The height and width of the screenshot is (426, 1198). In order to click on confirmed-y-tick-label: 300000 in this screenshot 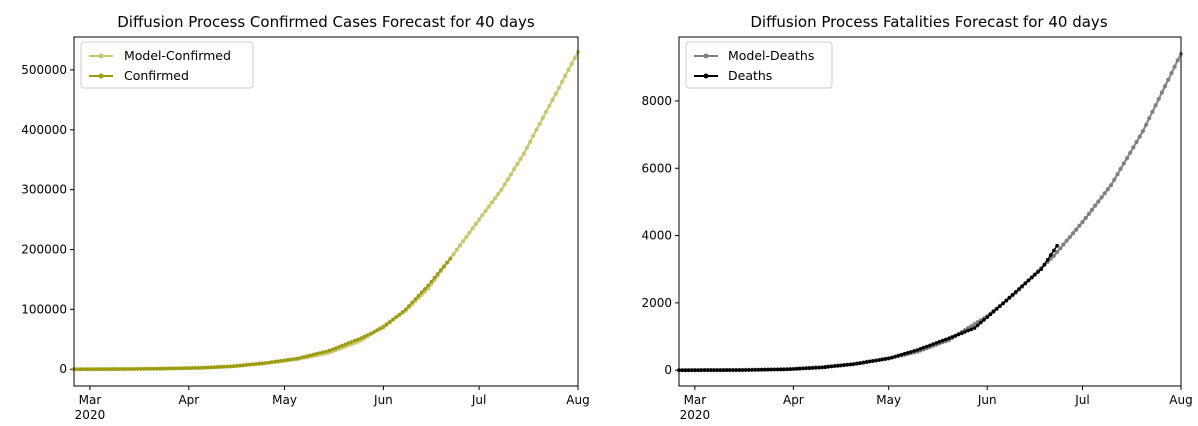, I will do `click(44, 190)`.